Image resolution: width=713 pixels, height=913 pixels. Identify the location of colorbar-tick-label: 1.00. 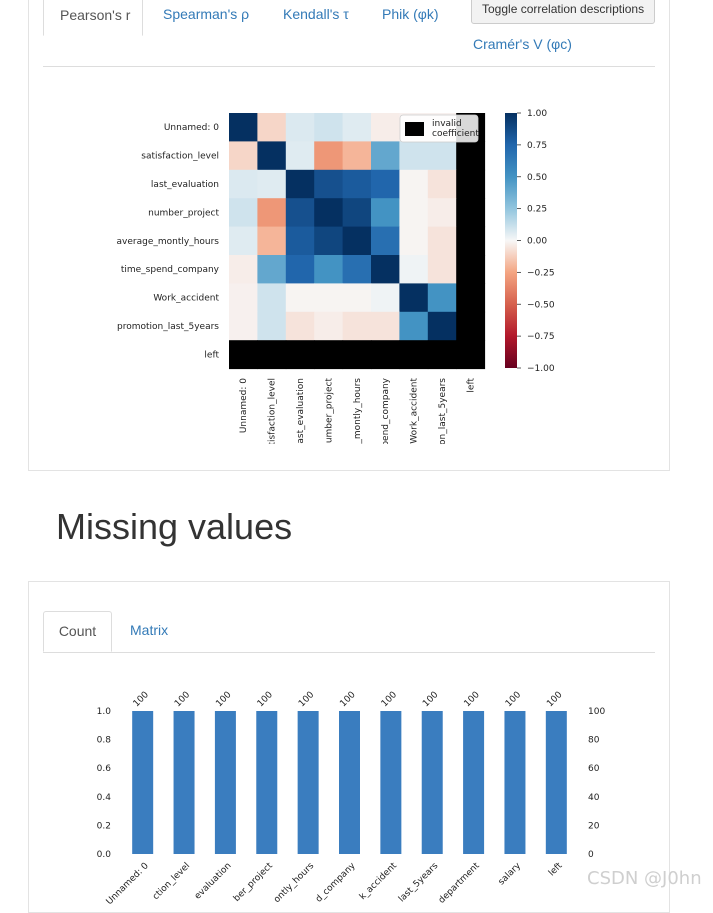
(537, 114).